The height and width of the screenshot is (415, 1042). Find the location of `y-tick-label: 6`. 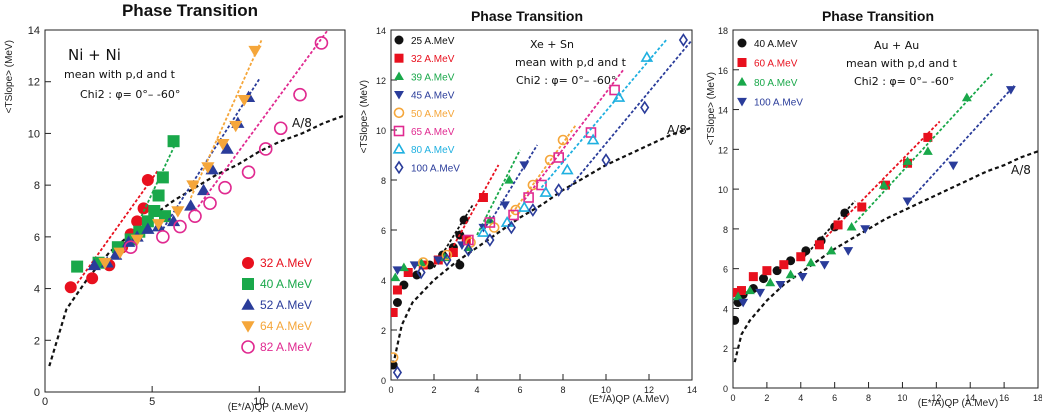

y-tick-label: 6 is located at coordinates (37, 238).